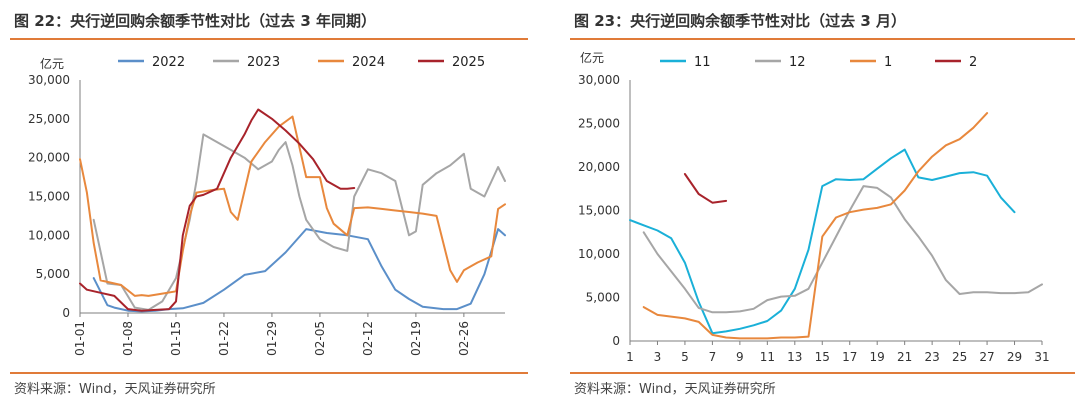 The width and height of the screenshot is (1080, 407). I want to click on series-line-2025, so click(217, 210).